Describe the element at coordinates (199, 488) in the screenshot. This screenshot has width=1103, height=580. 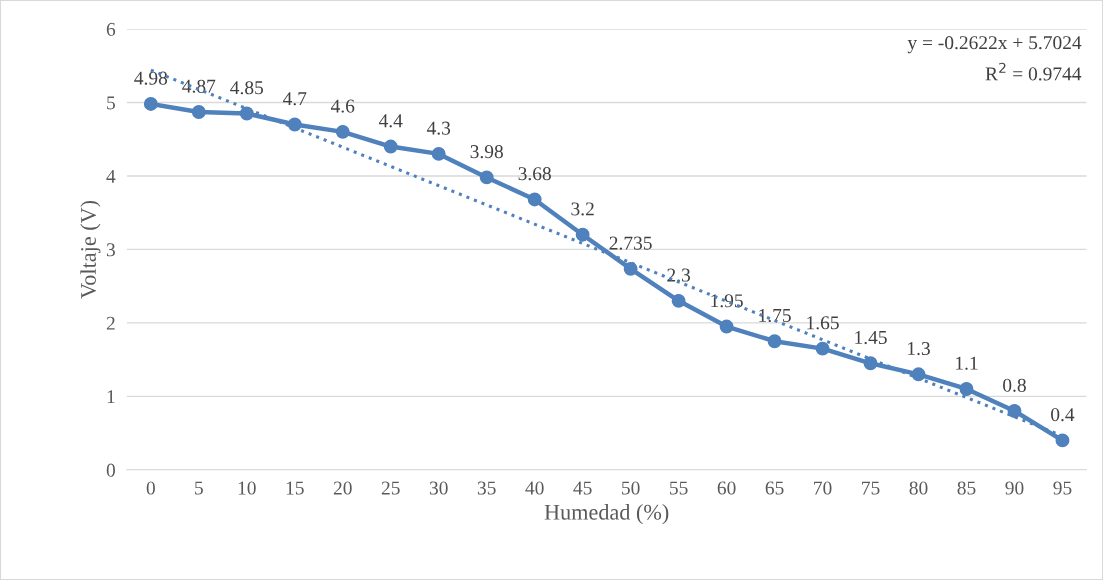
I see `x-tick-label: 5` at that location.